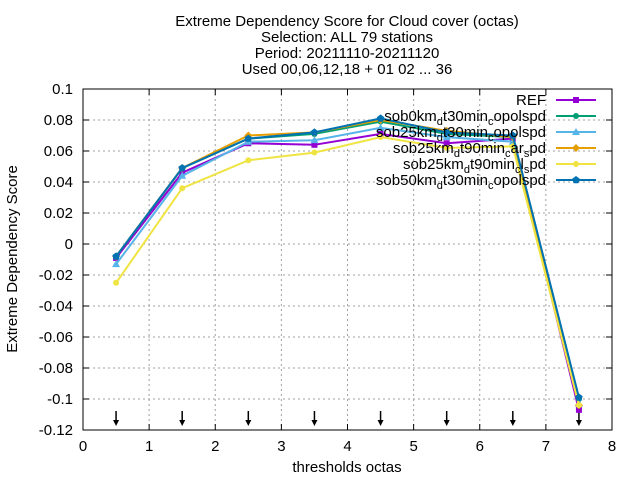 The height and width of the screenshot is (480, 640). What do you see at coordinates (413, 446) in the screenshot?
I see `x-tick-label: 5` at bounding box center [413, 446].